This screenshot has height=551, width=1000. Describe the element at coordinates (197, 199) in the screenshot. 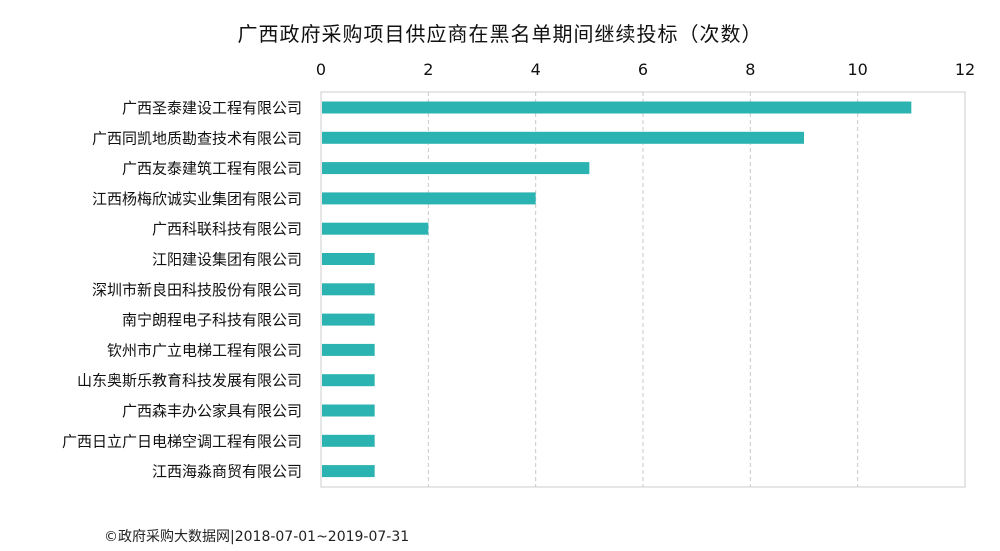

I see `category-label: 江西杨梅欣诚实业集团有限公司` at that location.